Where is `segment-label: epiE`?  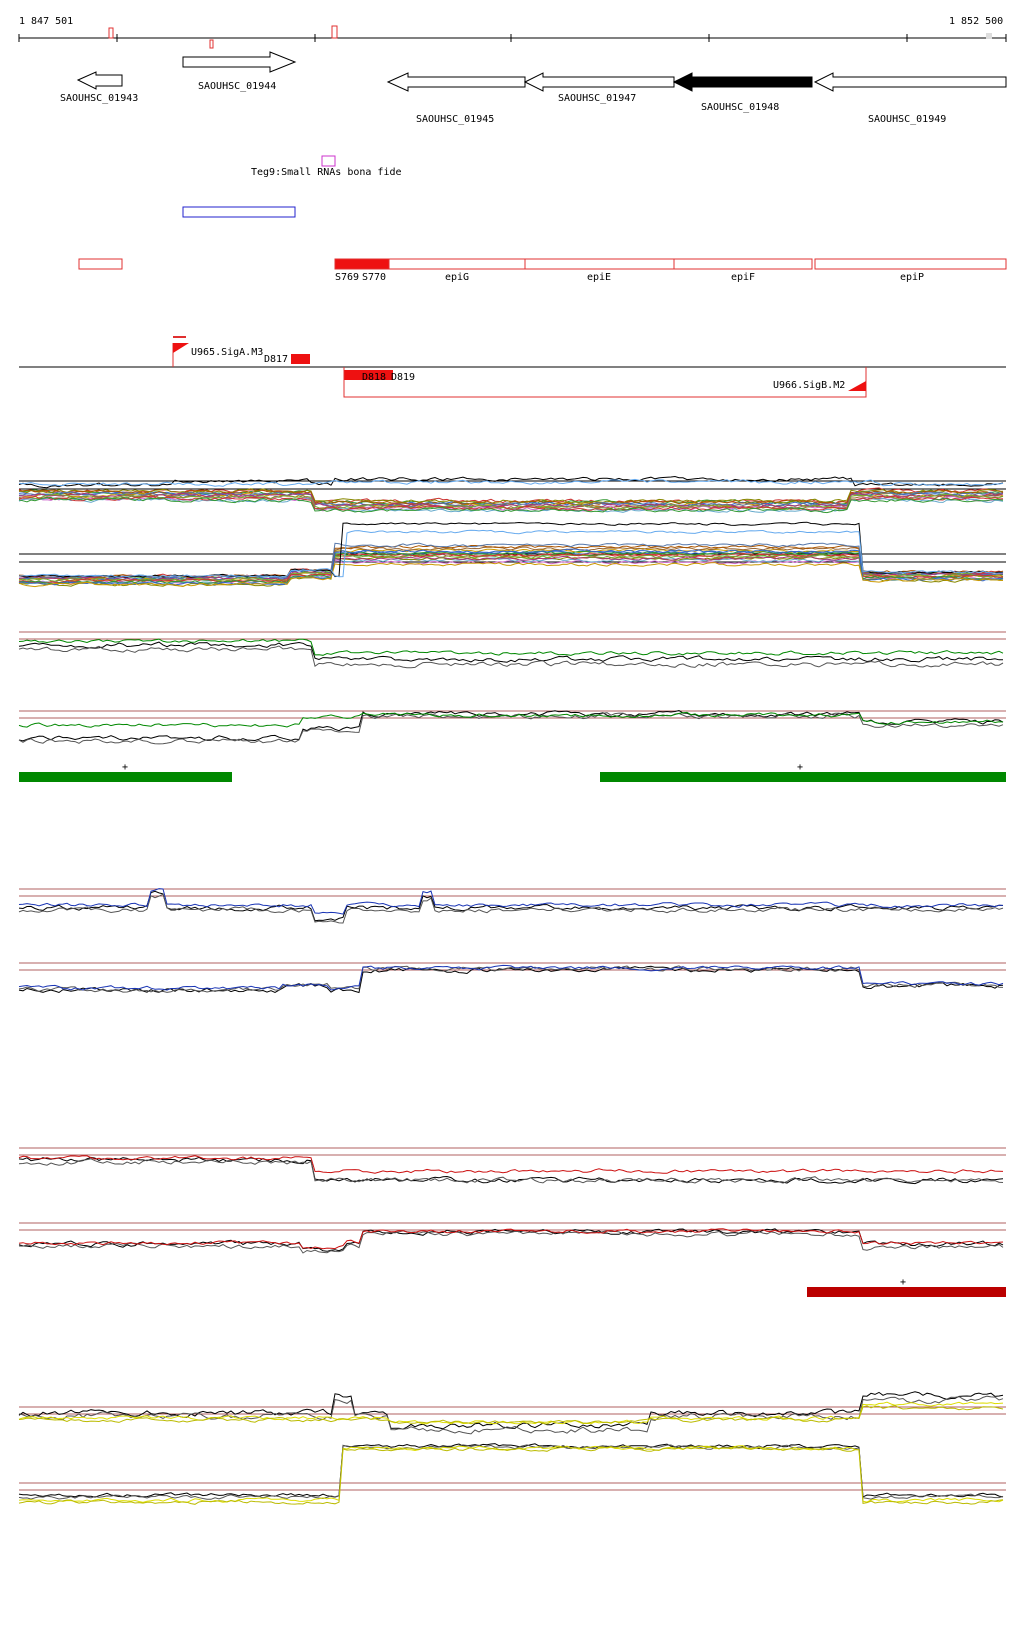
segment-label: epiE is located at coordinates (599, 277).